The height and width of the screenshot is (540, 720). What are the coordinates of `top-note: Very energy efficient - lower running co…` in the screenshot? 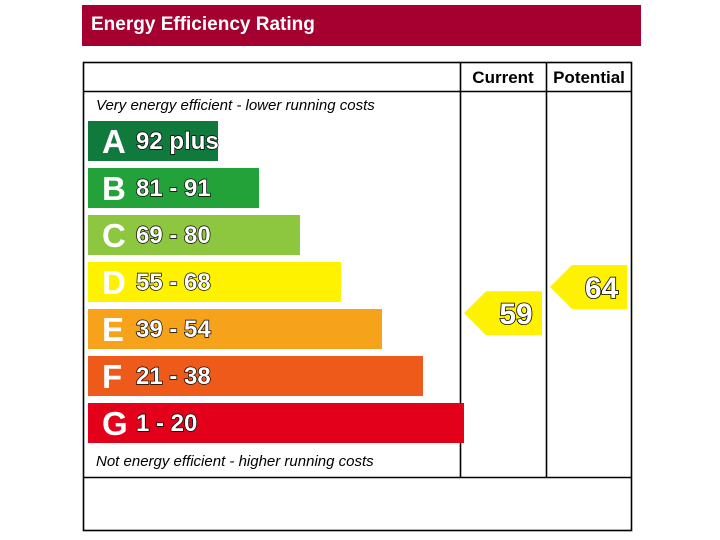 It's located at (235, 105).